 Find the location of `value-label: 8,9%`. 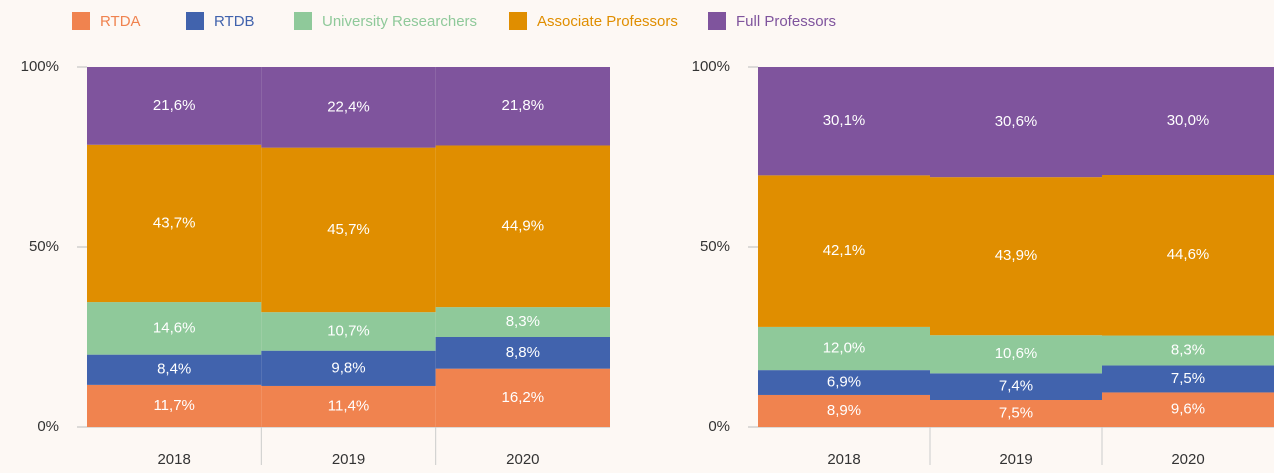

value-label: 8,9% is located at coordinates (844, 410).